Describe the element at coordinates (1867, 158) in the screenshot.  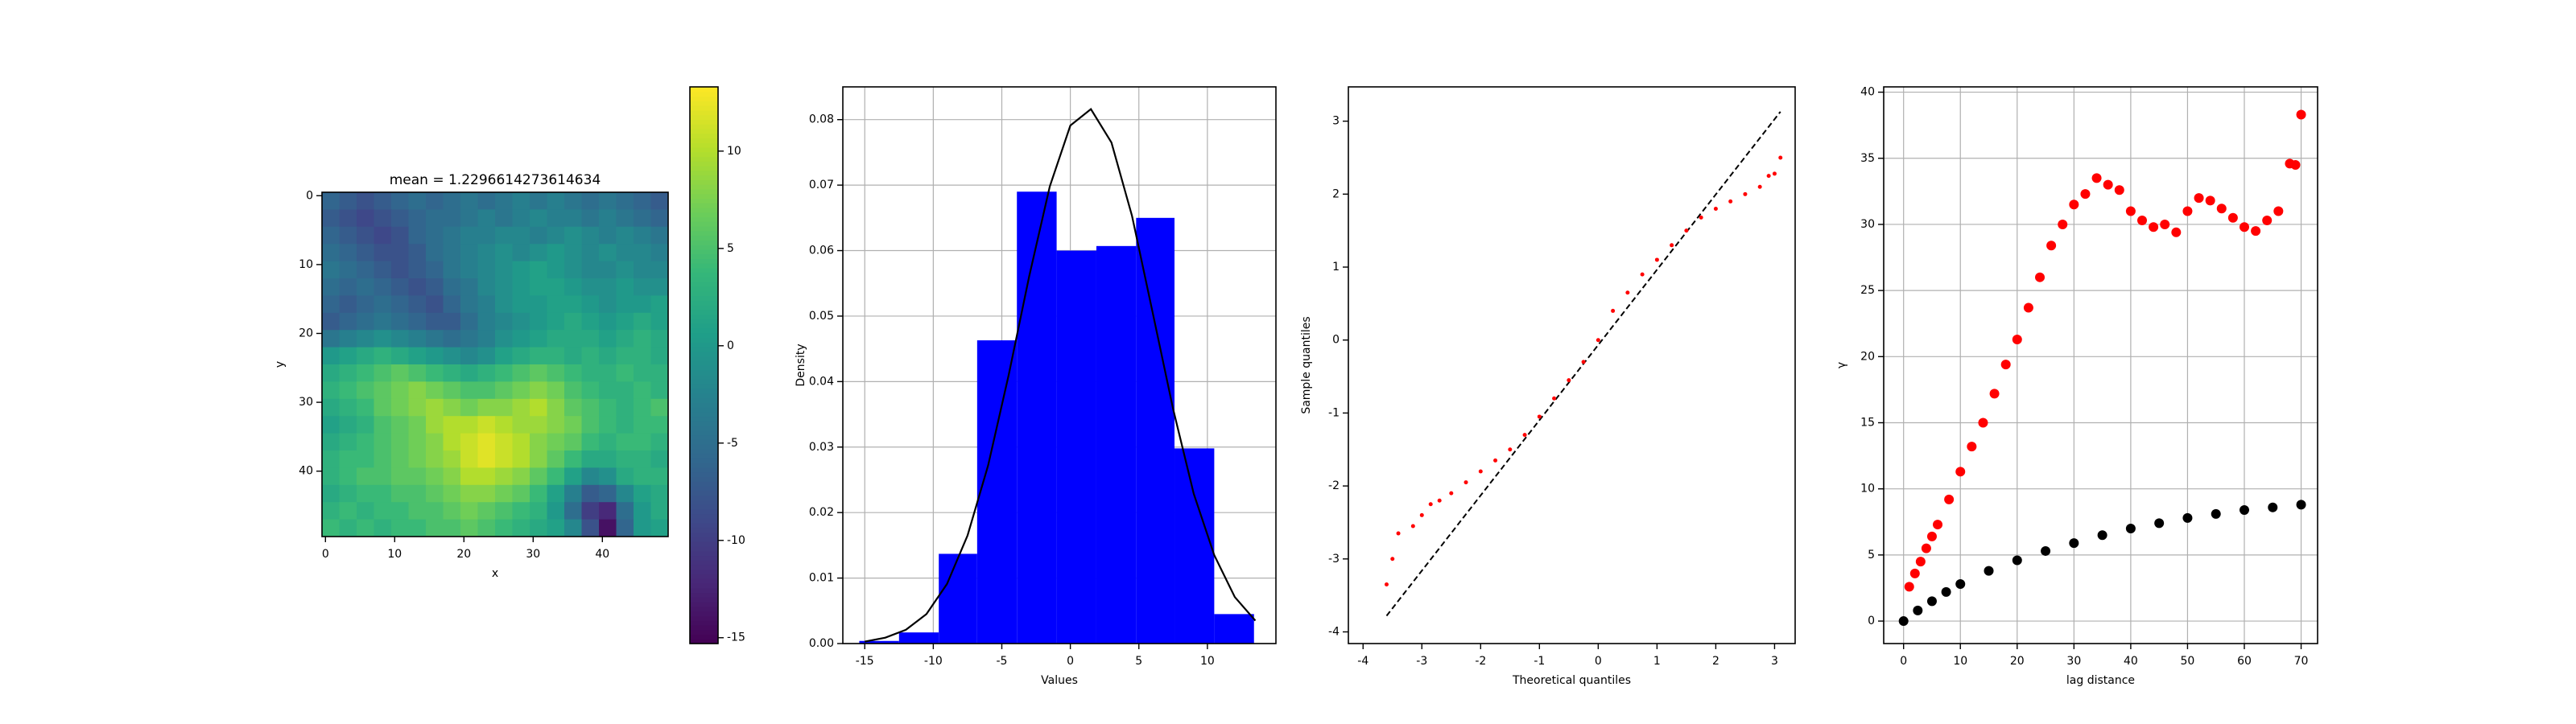
I see `y-tick-label: 35` at that location.